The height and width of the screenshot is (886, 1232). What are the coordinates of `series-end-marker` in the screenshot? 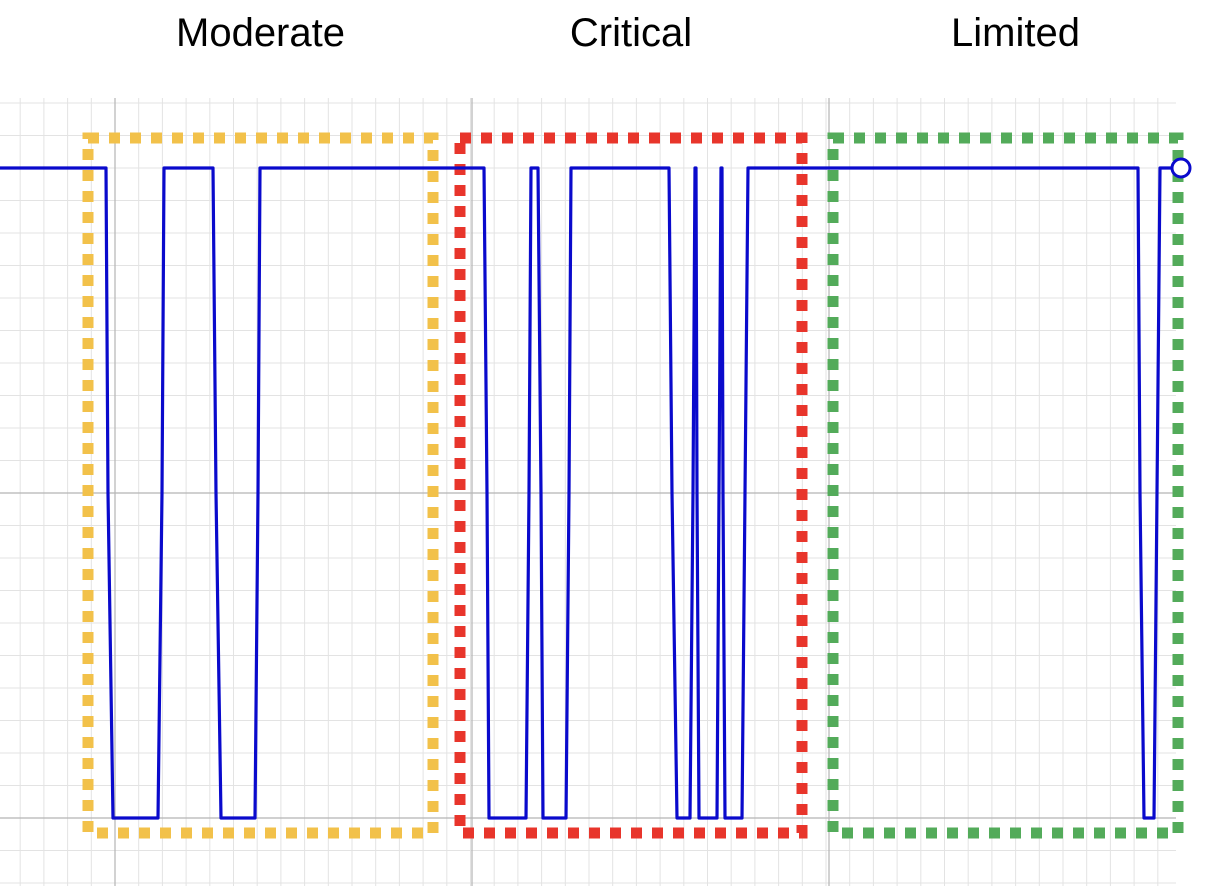 It's located at (1181, 168).